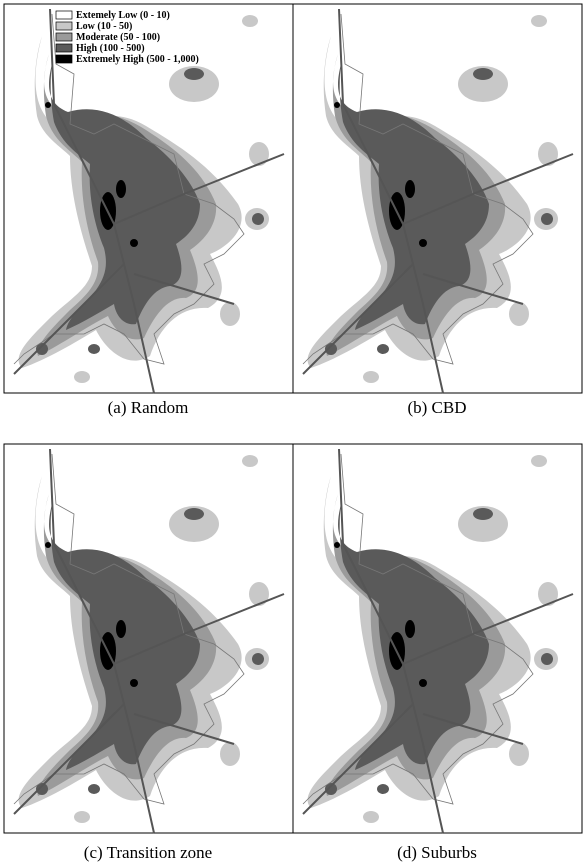  I want to click on legend-label: Extremely High (500 - 1,000), so click(137, 59).